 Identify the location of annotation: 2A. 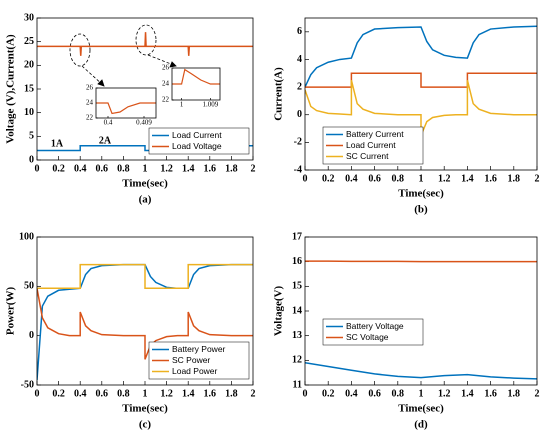
(105, 140).